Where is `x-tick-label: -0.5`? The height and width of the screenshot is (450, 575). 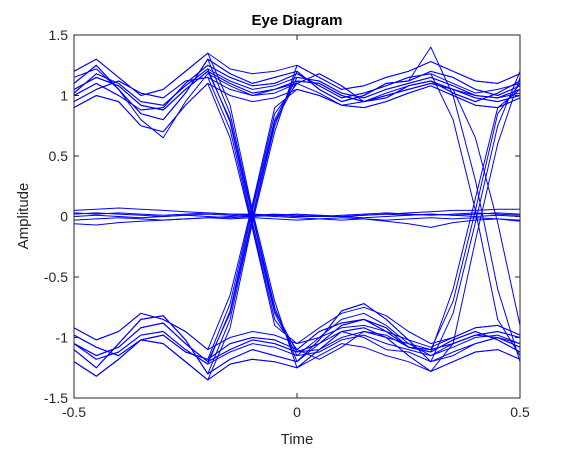 x-tick-label: -0.5 is located at coordinates (74, 412).